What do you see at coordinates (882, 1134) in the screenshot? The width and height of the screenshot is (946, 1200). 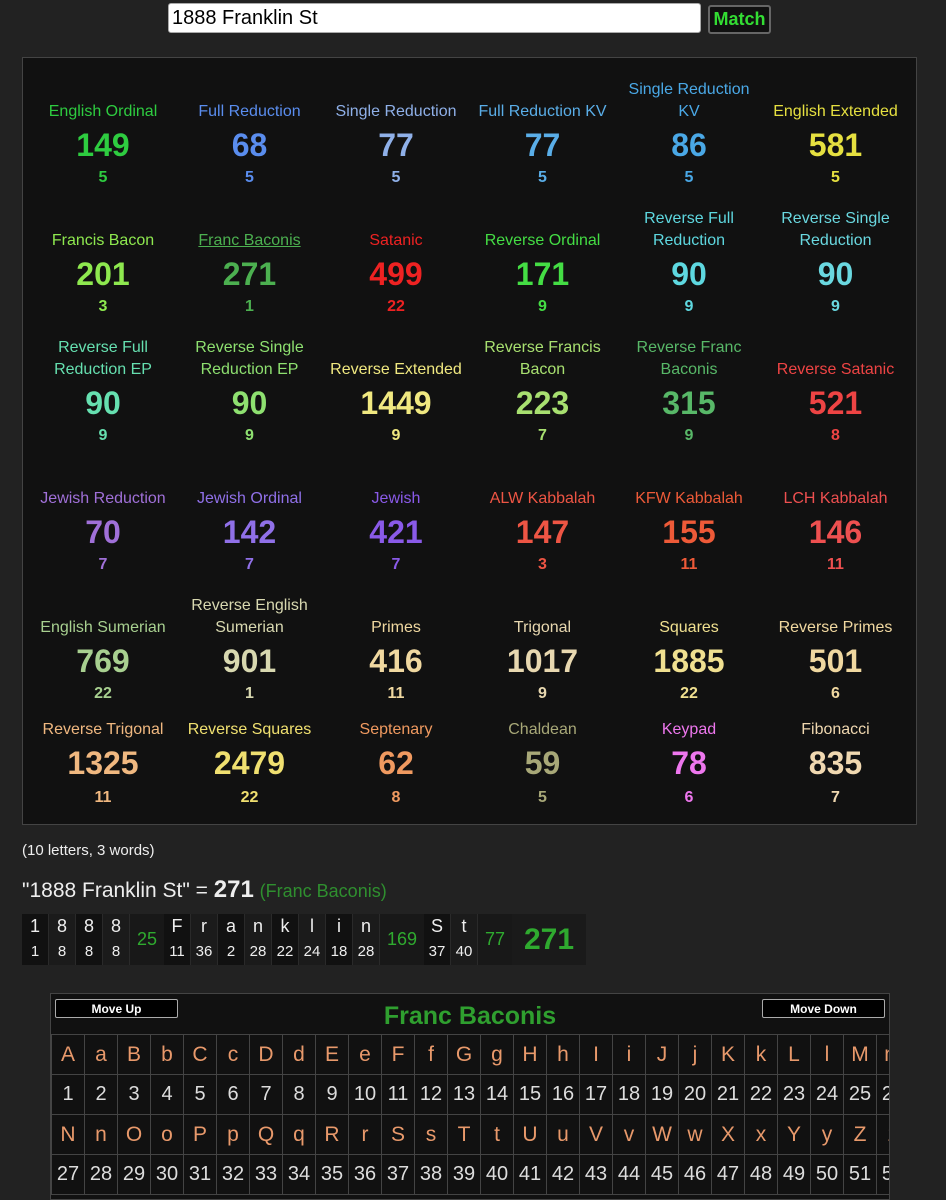 I see `chart-letter: z` at bounding box center [882, 1134].